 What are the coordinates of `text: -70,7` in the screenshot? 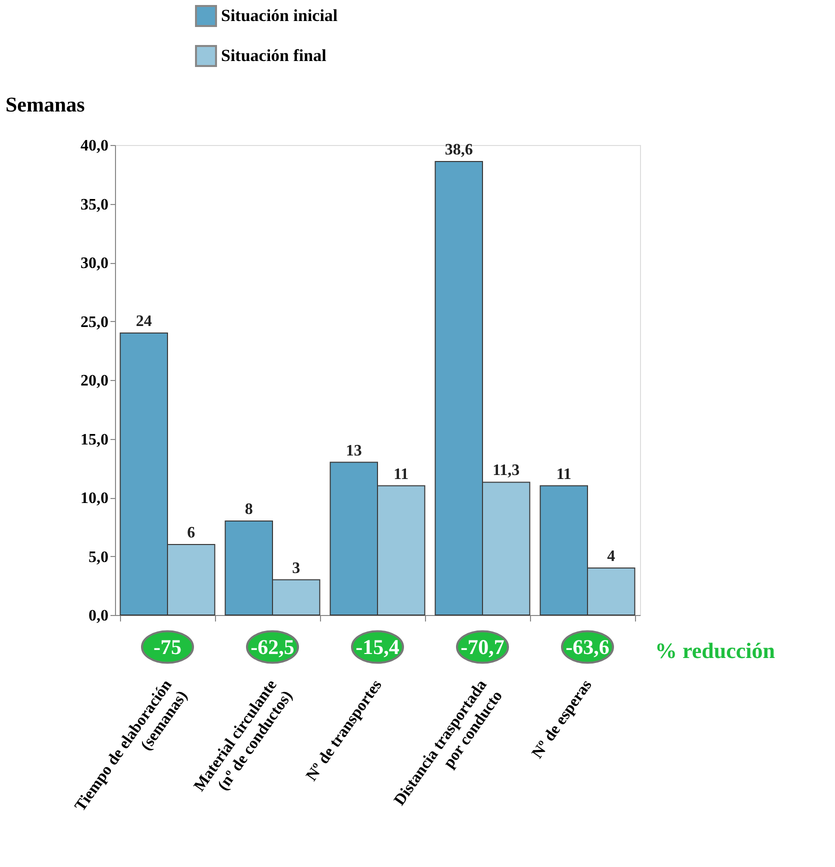 It's located at (482, 647).